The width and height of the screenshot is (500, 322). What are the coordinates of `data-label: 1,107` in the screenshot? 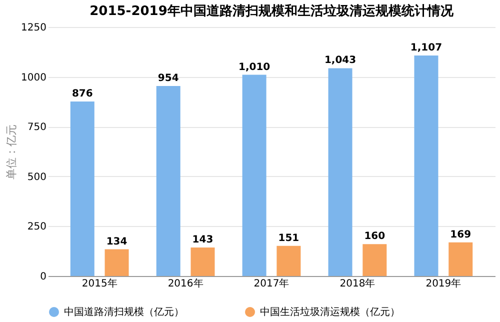 It's located at (426, 48).